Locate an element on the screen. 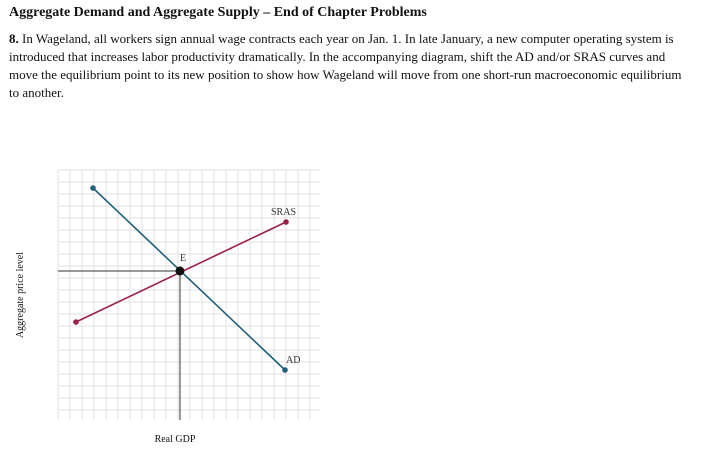 Image resolution: width=708 pixels, height=467 pixels. ad-curve is located at coordinates (189, 279).